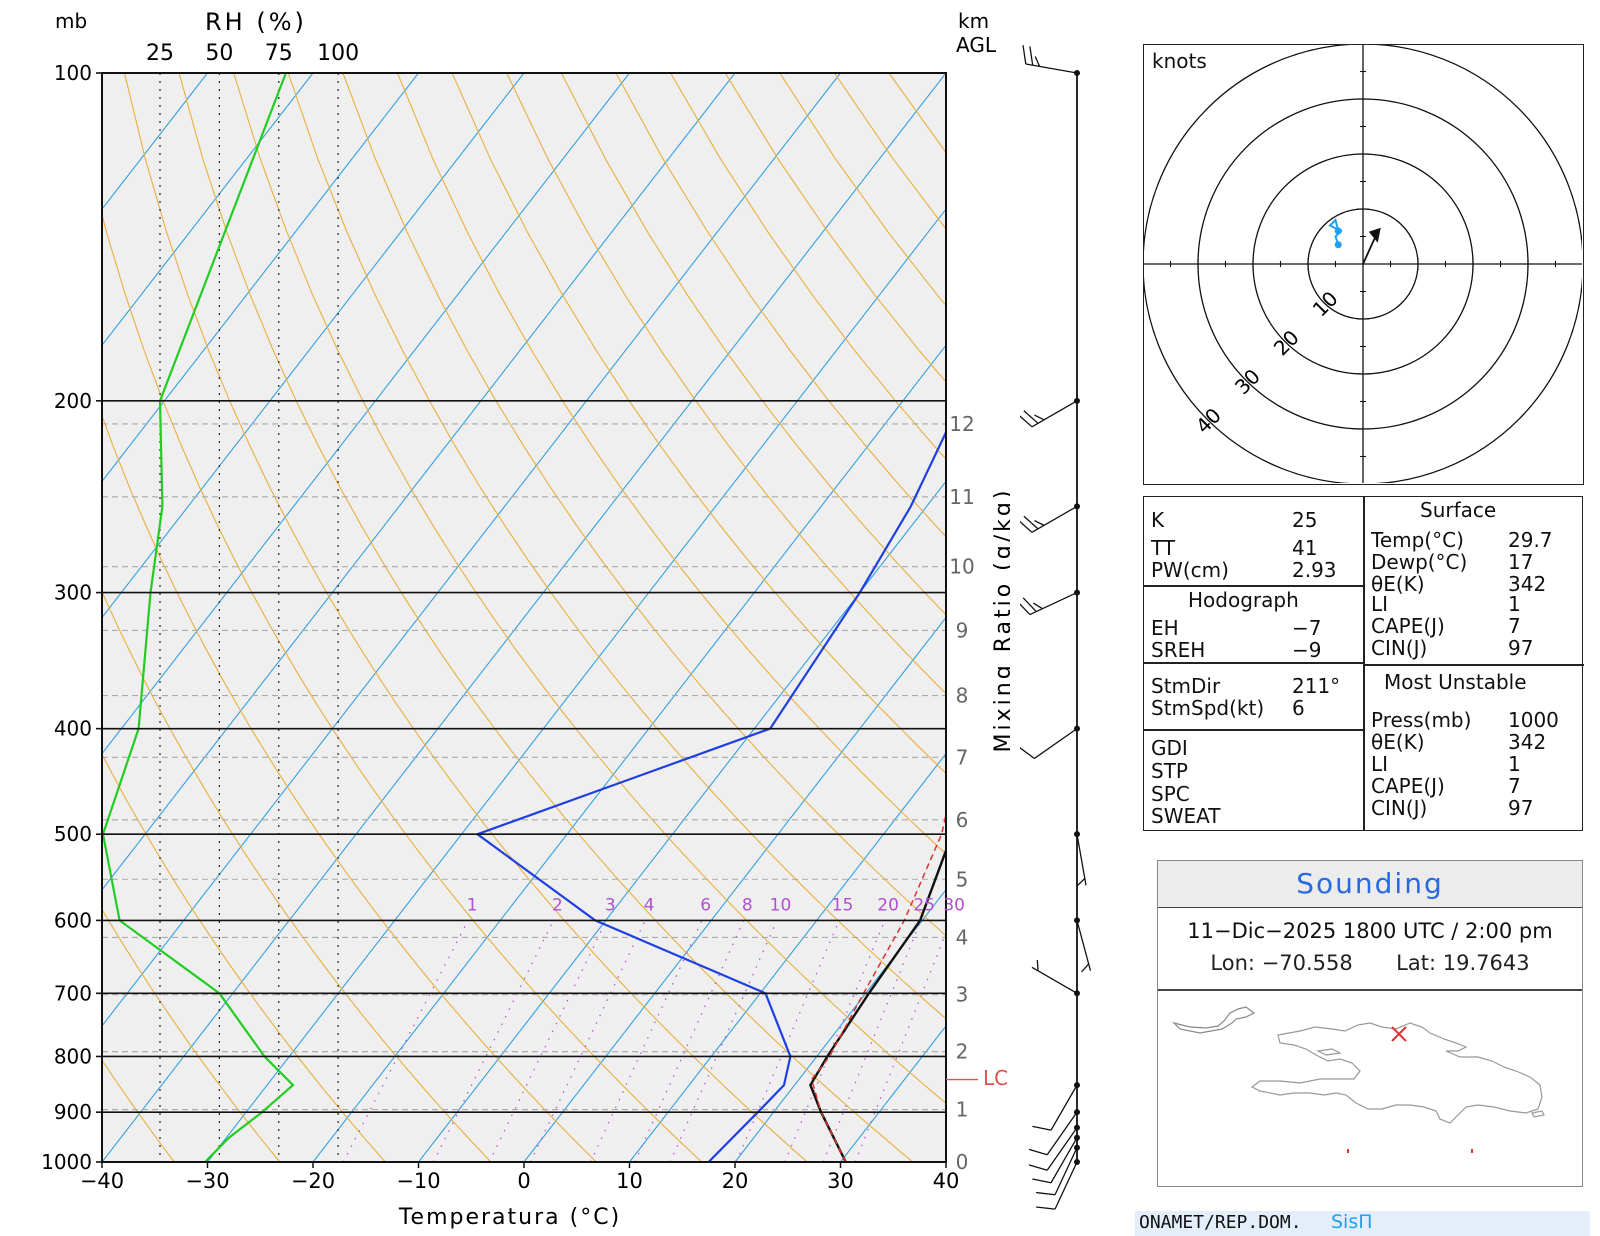 The width and height of the screenshot is (1600, 1236). I want to click on pressure-tick-label: 400, so click(73, 729).